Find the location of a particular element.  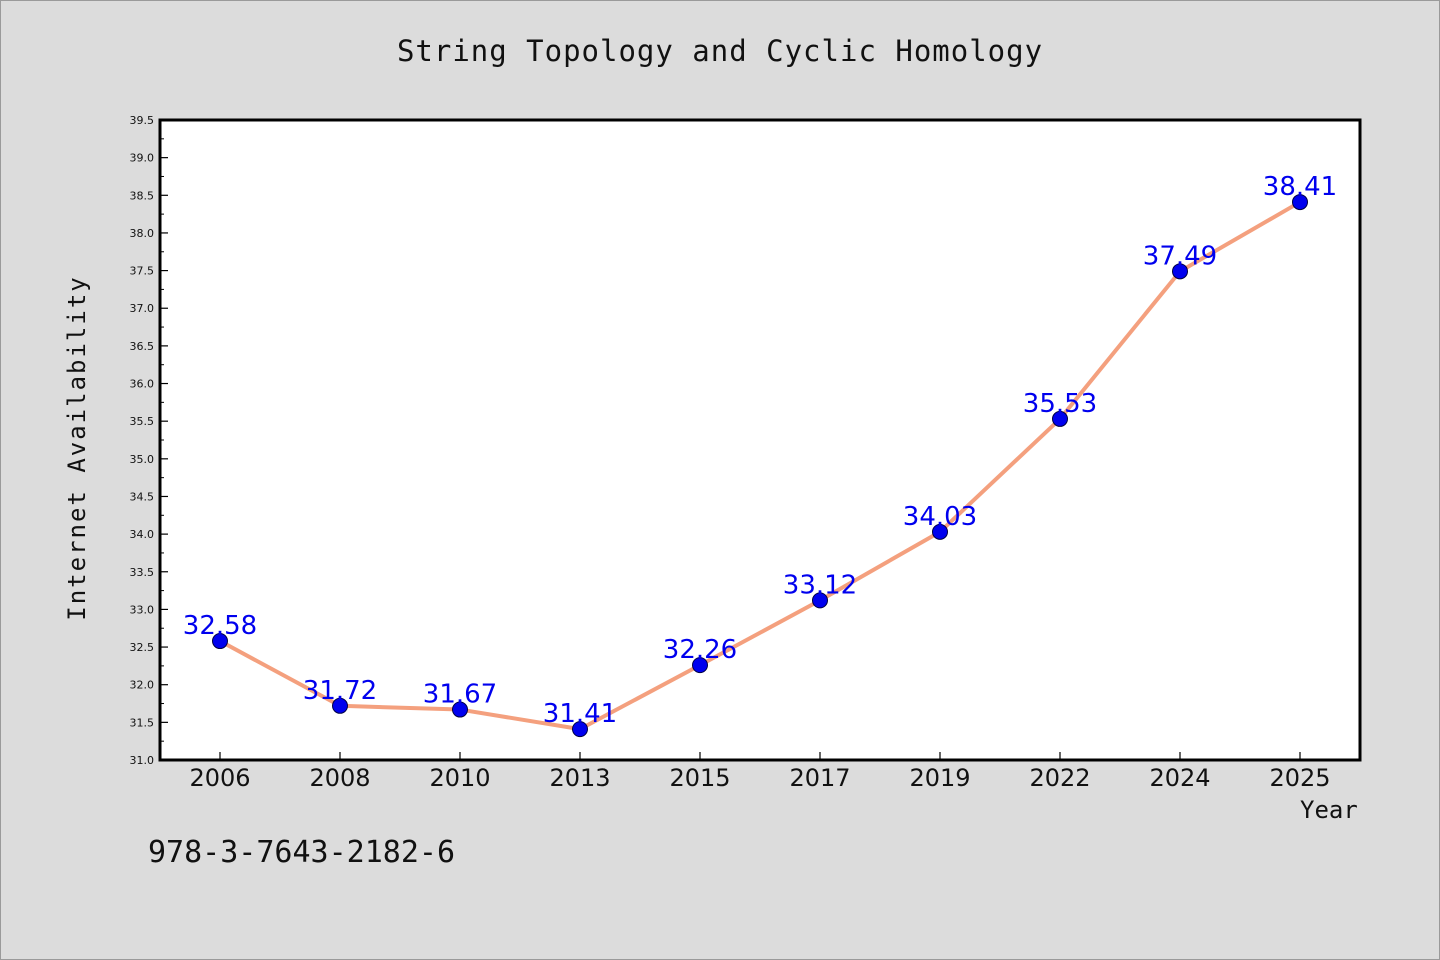

x-tick-label: 2015 is located at coordinates (699, 778).